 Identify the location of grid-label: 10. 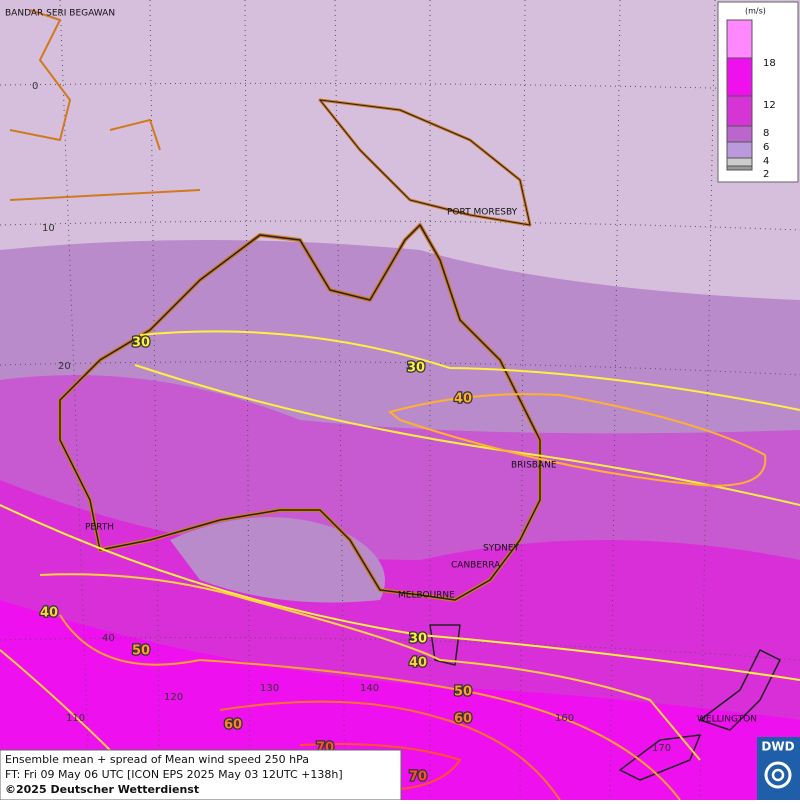
(48, 228).